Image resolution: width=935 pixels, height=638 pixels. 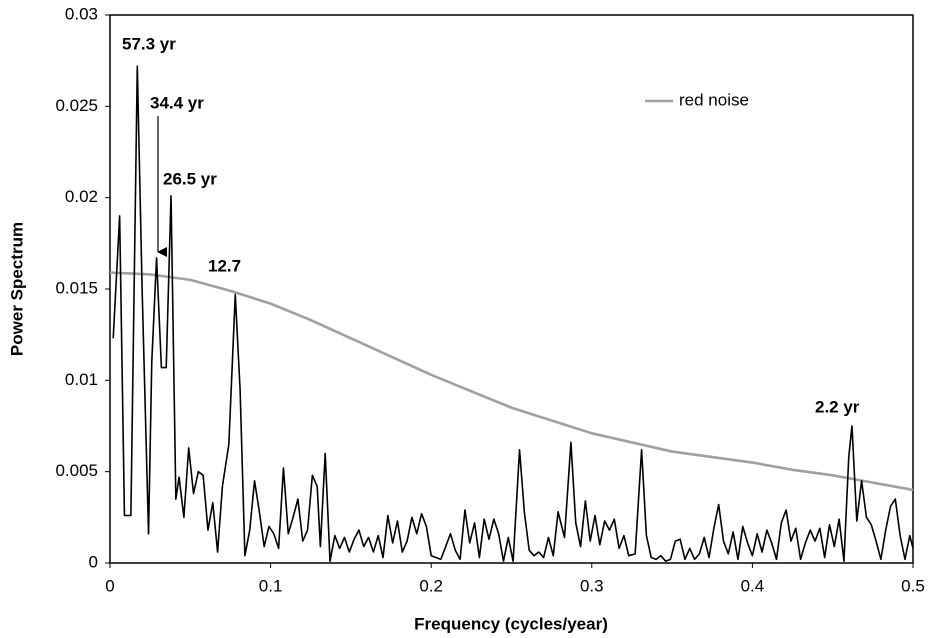 What do you see at coordinates (76, 470) in the screenshot?
I see `y-tick-label: 0.005` at bounding box center [76, 470].